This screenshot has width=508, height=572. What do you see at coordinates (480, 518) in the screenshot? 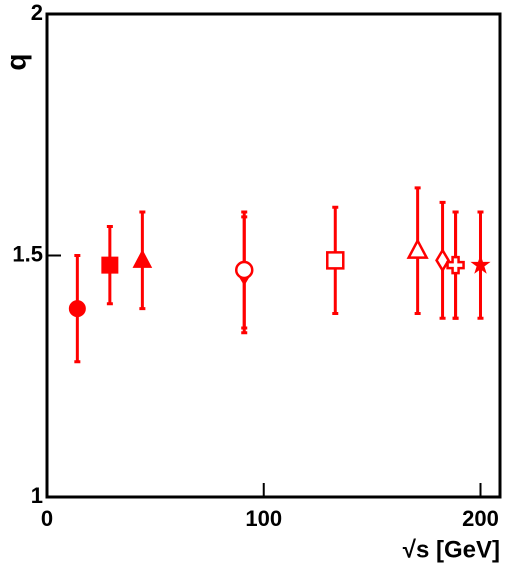
I see `x-tick-label: 200` at bounding box center [480, 518].